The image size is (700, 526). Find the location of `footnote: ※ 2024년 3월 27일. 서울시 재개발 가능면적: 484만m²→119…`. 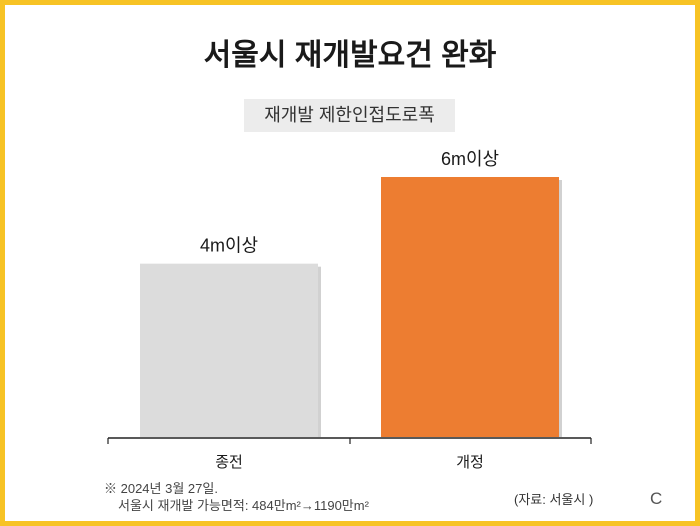

footnote: ※ 2024년 3월 27일. 서울시 재개발 가능면적: 484만m²→119… is located at coordinates (236, 497).